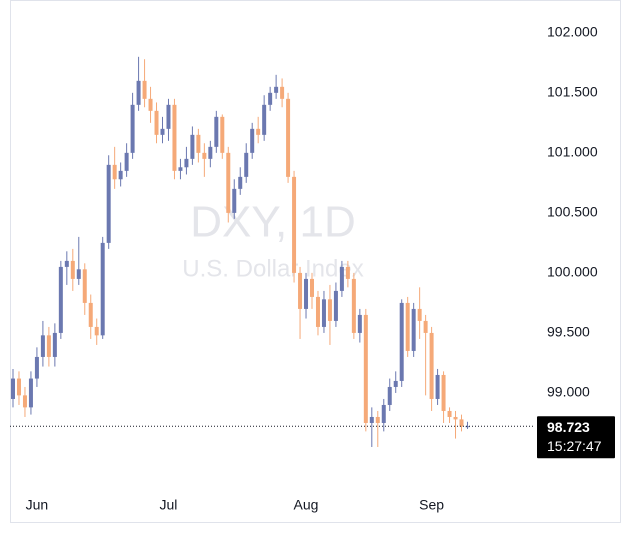 Image resolution: width=629 pixels, height=538 pixels. I want to click on y-tick-label: 100.000, so click(572, 272).